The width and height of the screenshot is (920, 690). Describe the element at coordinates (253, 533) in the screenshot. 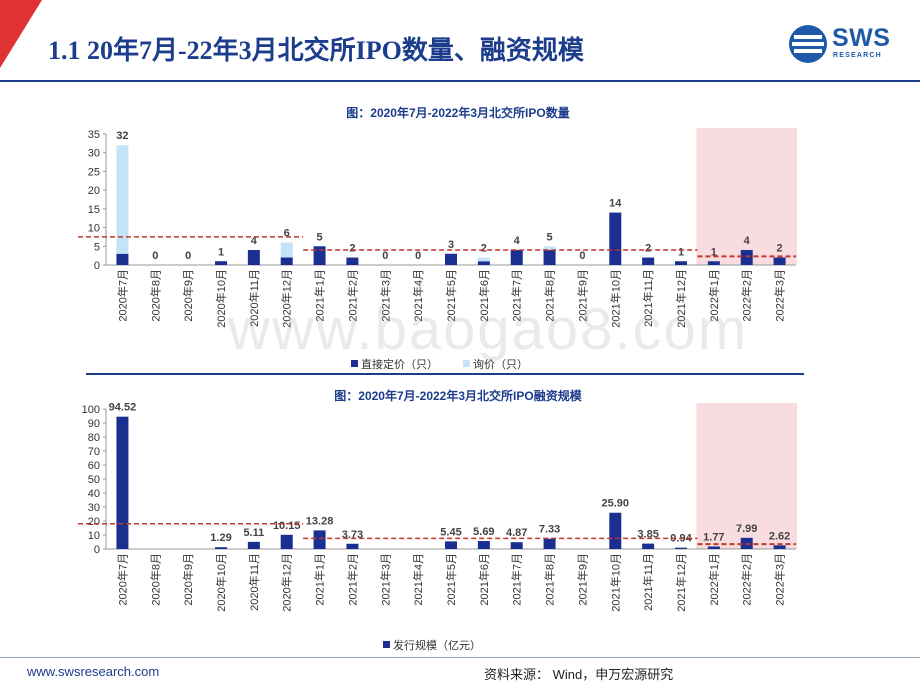

I see `data-label: 5.11` at that location.